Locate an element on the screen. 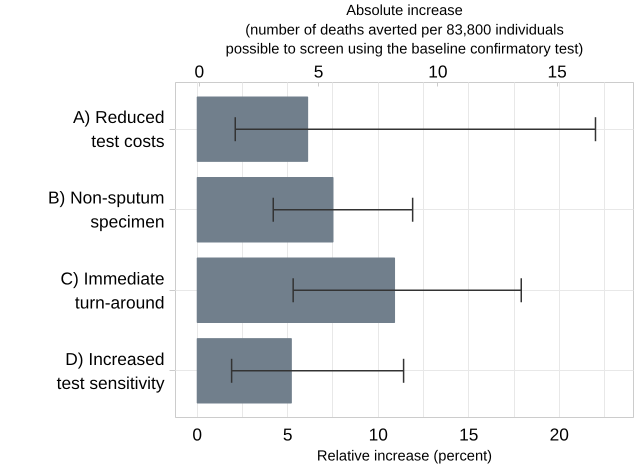 Image resolution: width=643 pixels, height=467 pixels. x2-tick-label: 10 is located at coordinates (438, 72).